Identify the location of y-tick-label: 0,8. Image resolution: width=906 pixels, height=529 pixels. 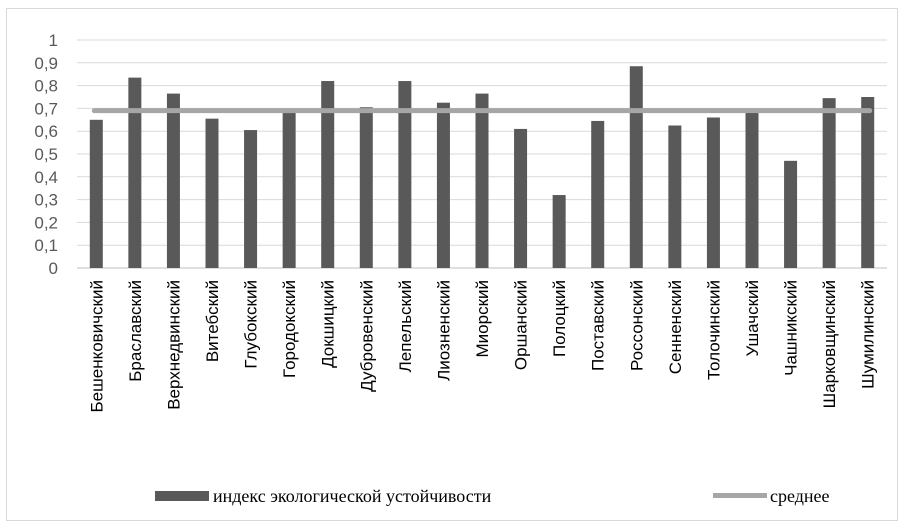
(46, 86).